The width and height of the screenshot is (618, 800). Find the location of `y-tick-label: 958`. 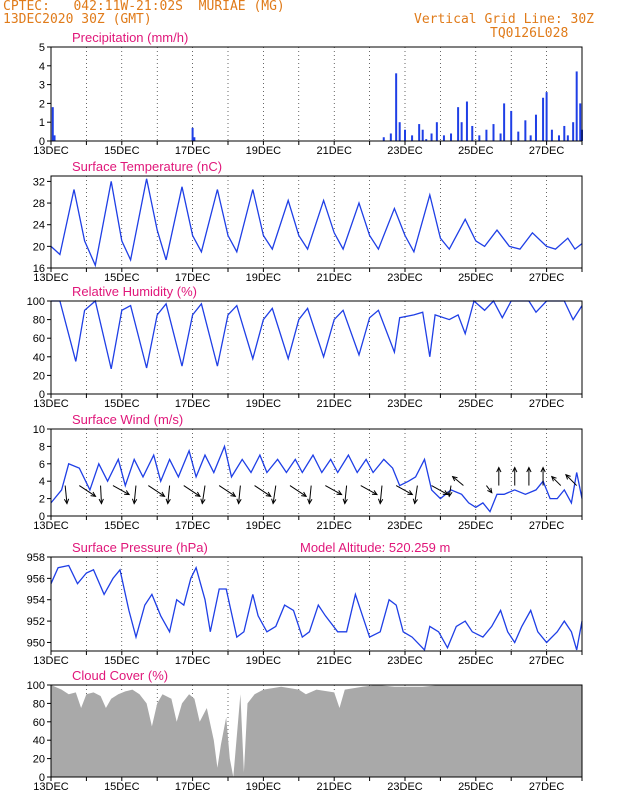

y-tick-label: 958 is located at coordinates (36, 558).